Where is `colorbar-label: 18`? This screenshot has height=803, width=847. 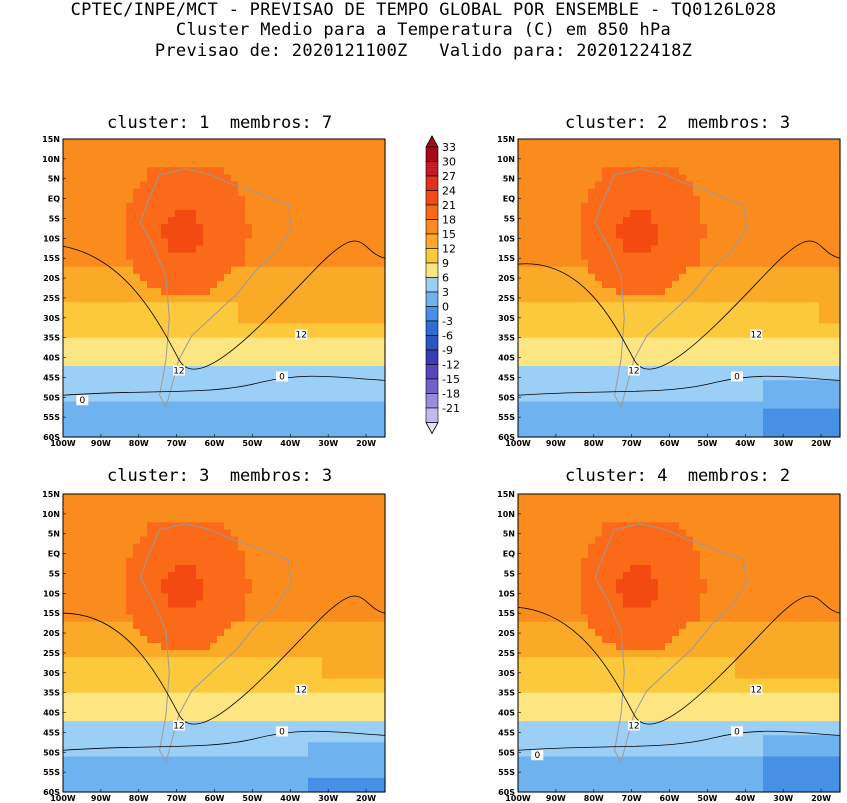 colorbar-label: 18 is located at coordinates (449, 220).